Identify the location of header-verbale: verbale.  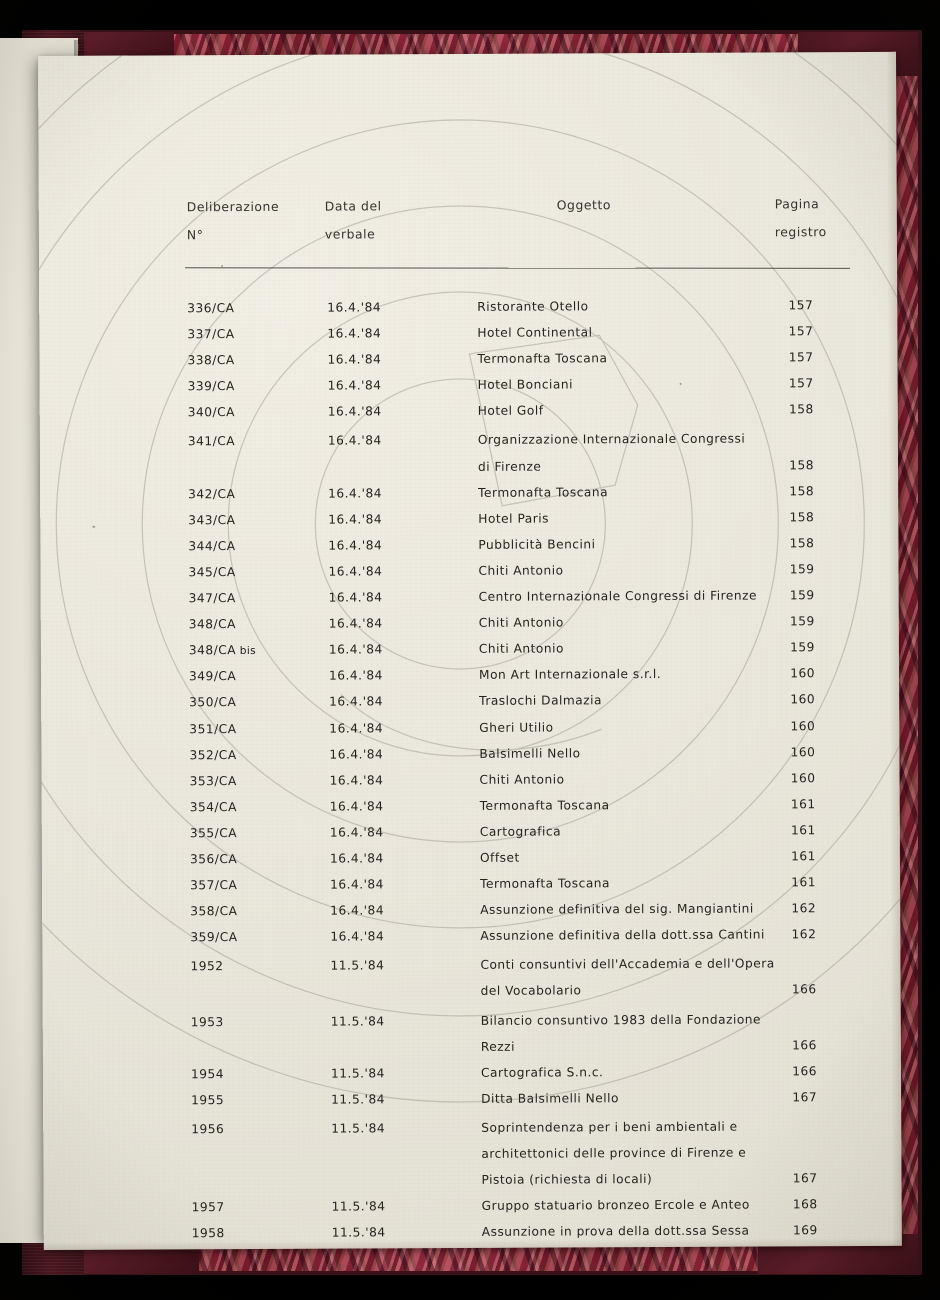
(350, 234).